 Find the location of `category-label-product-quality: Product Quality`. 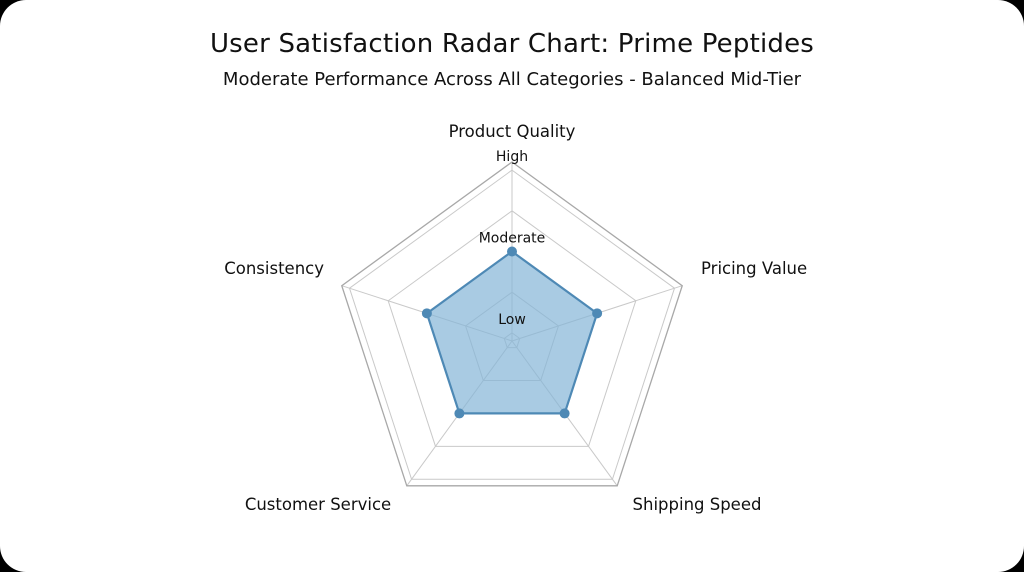

category-label-product-quality: Product Quality is located at coordinates (512, 131).